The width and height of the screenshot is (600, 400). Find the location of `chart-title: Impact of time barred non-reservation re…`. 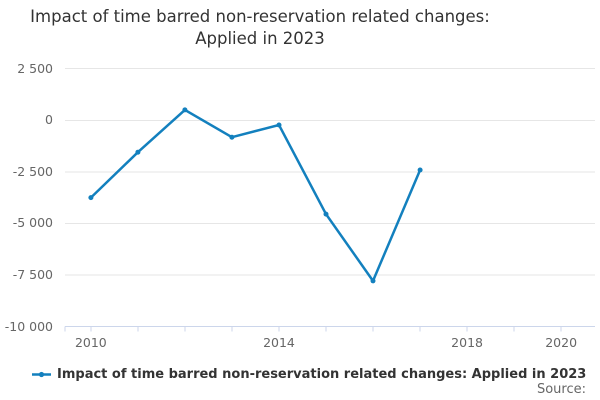

chart-title: Impact of time barred non-reservation re… is located at coordinates (260, 27).